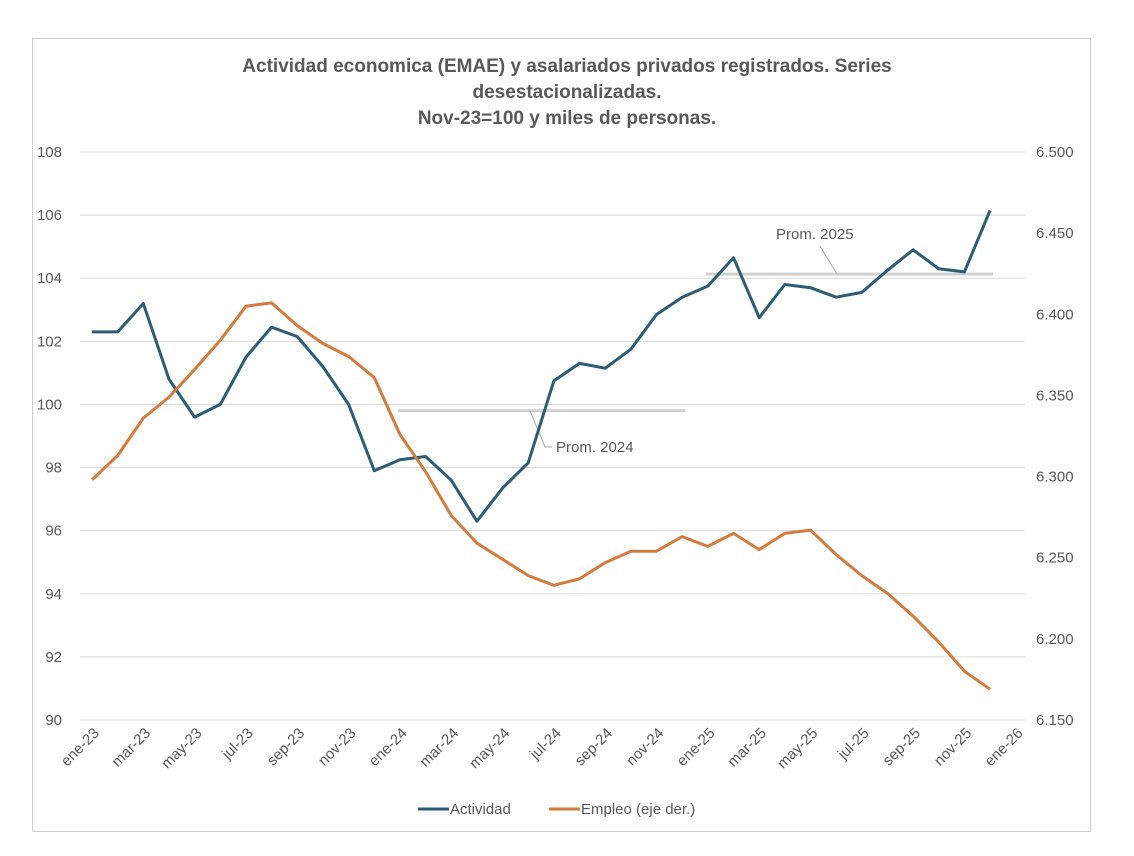 The image size is (1134, 856). I want to click on x-tick-label: nov-24, so click(645, 747).